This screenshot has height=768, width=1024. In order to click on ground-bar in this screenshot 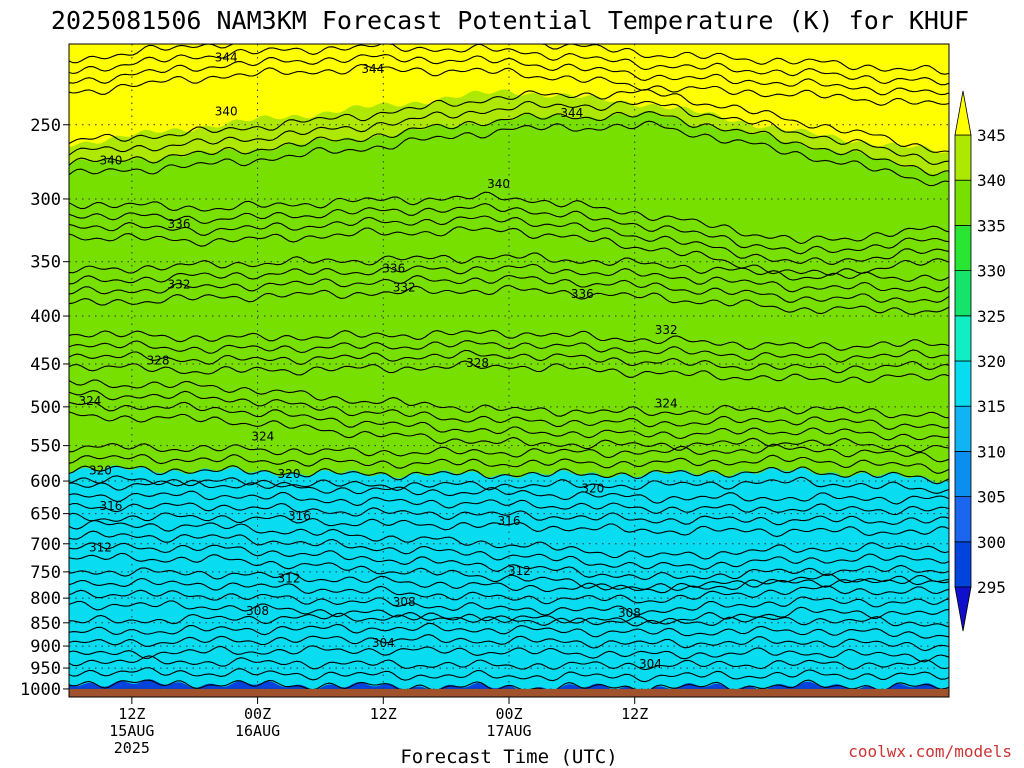, I will do `click(509, 692)`.